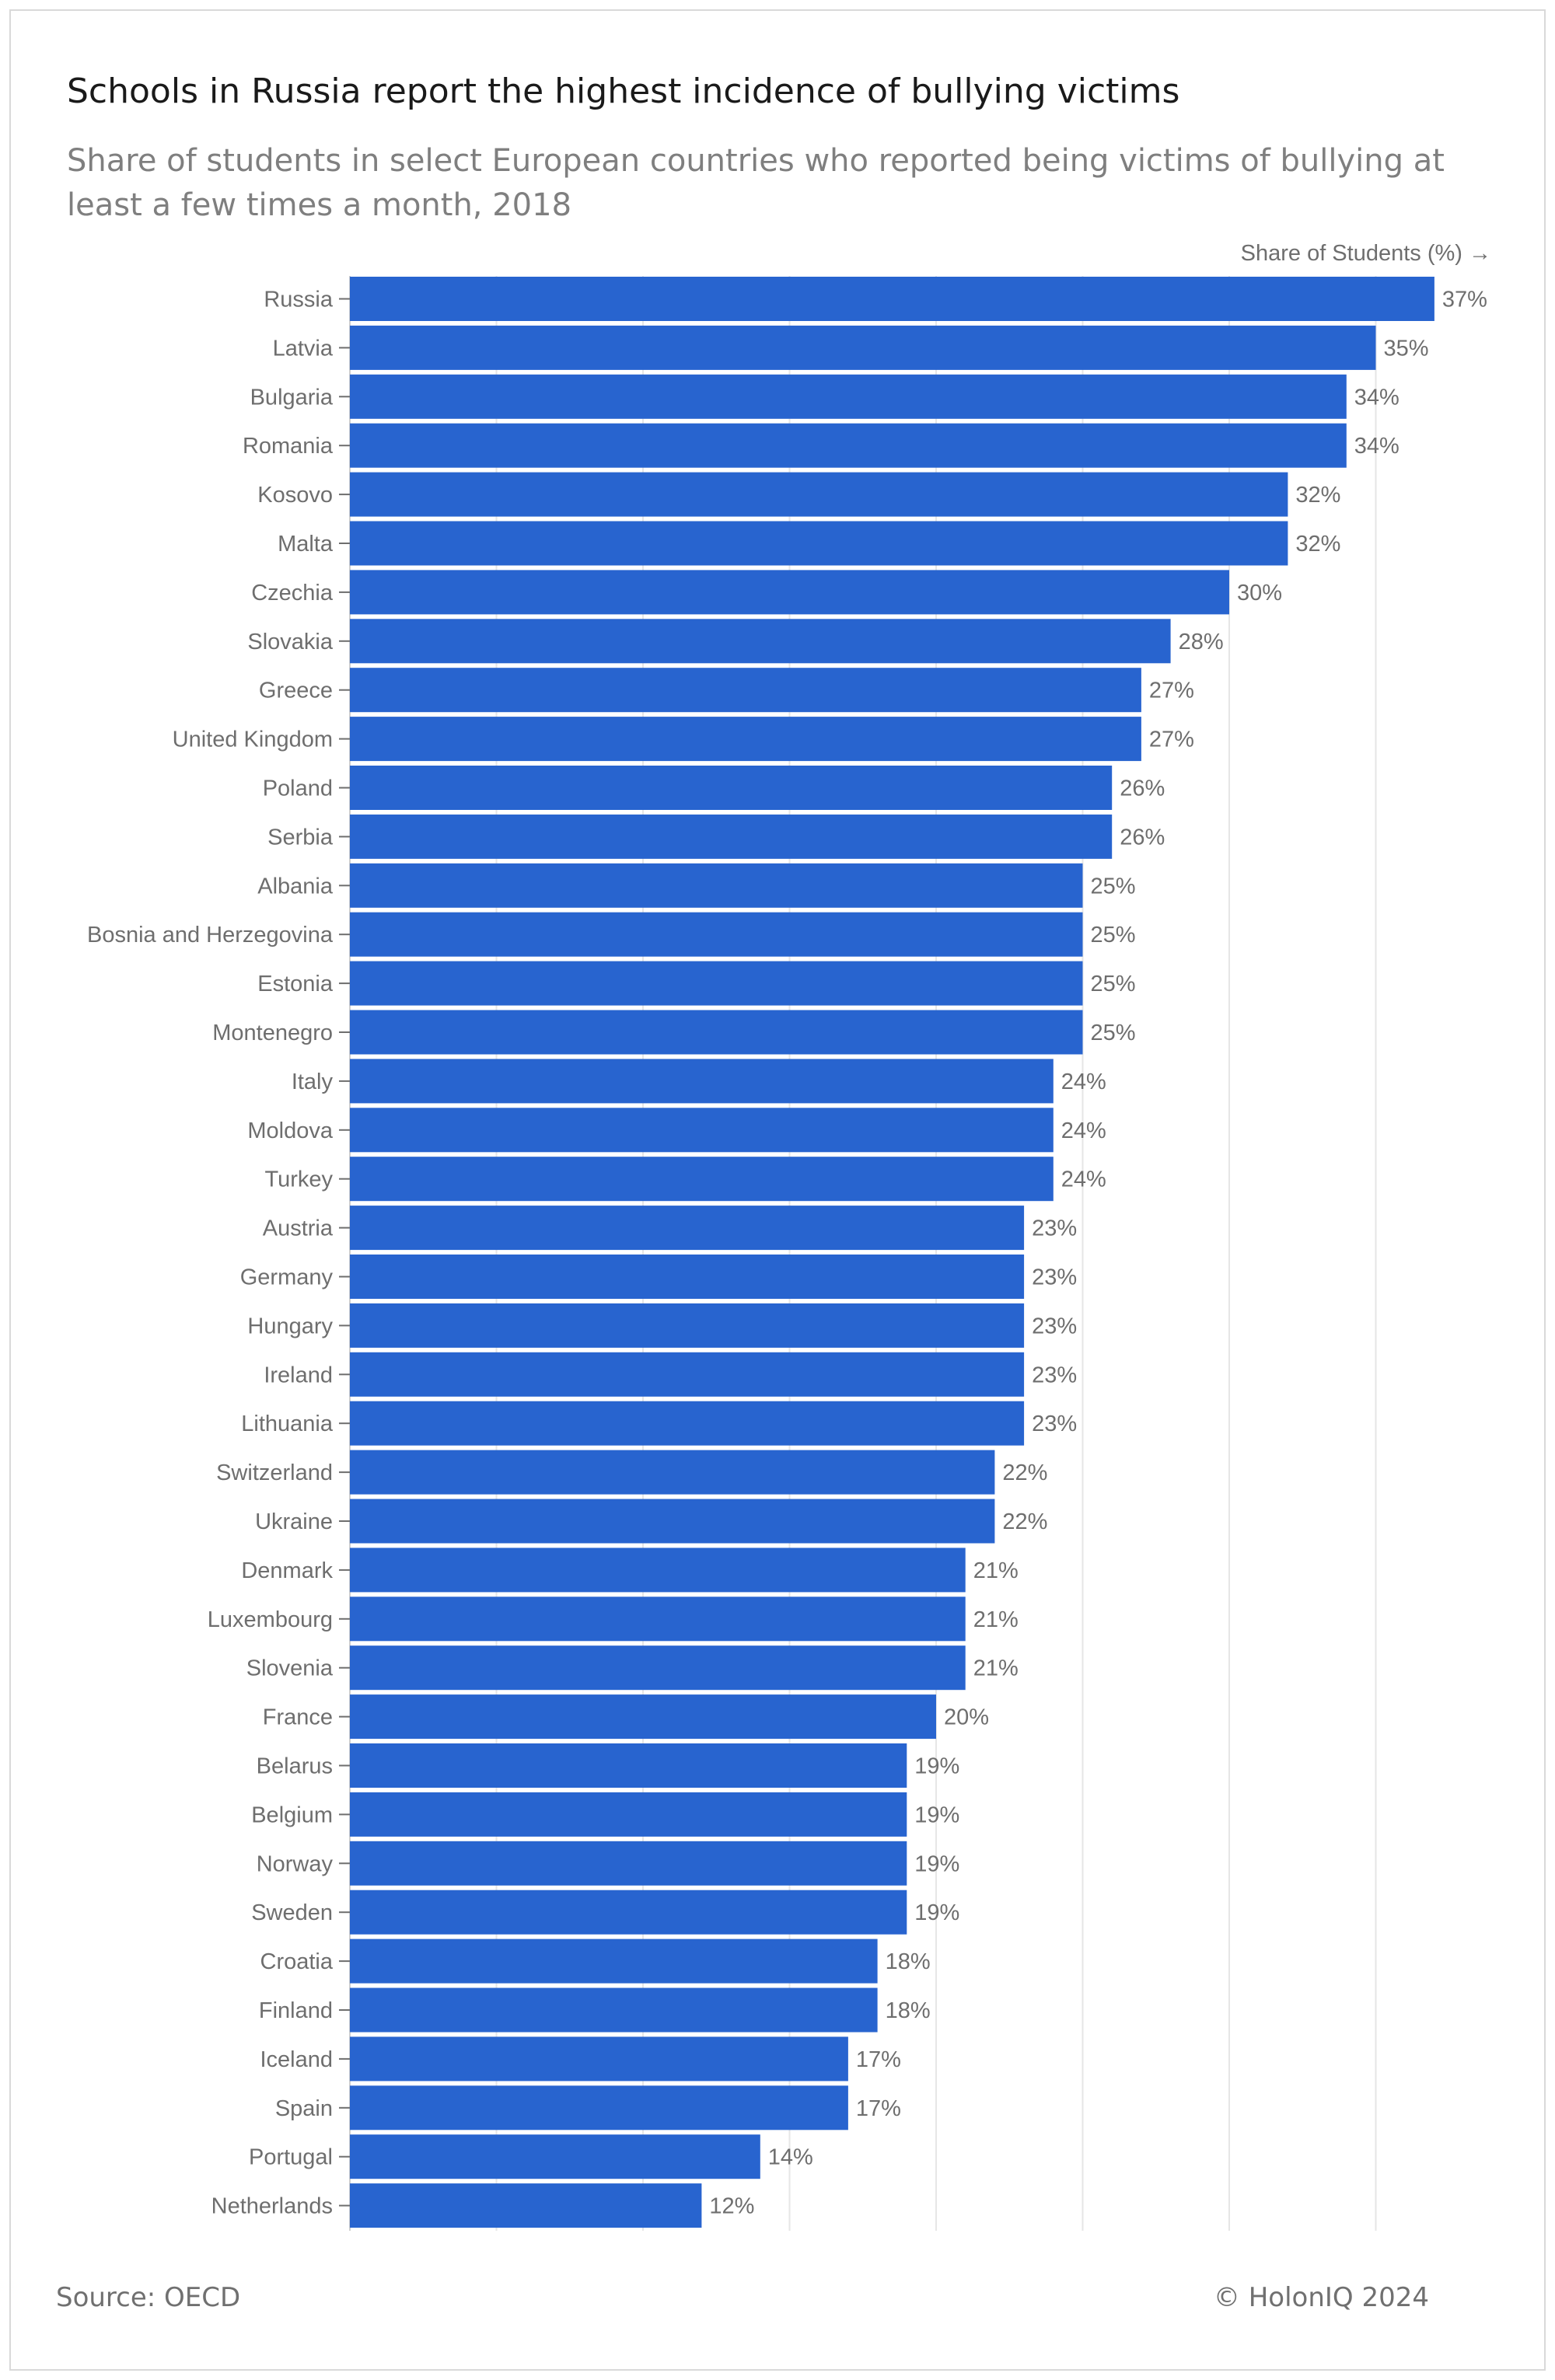  I want to click on y-tick-label: France, so click(298, 1717).